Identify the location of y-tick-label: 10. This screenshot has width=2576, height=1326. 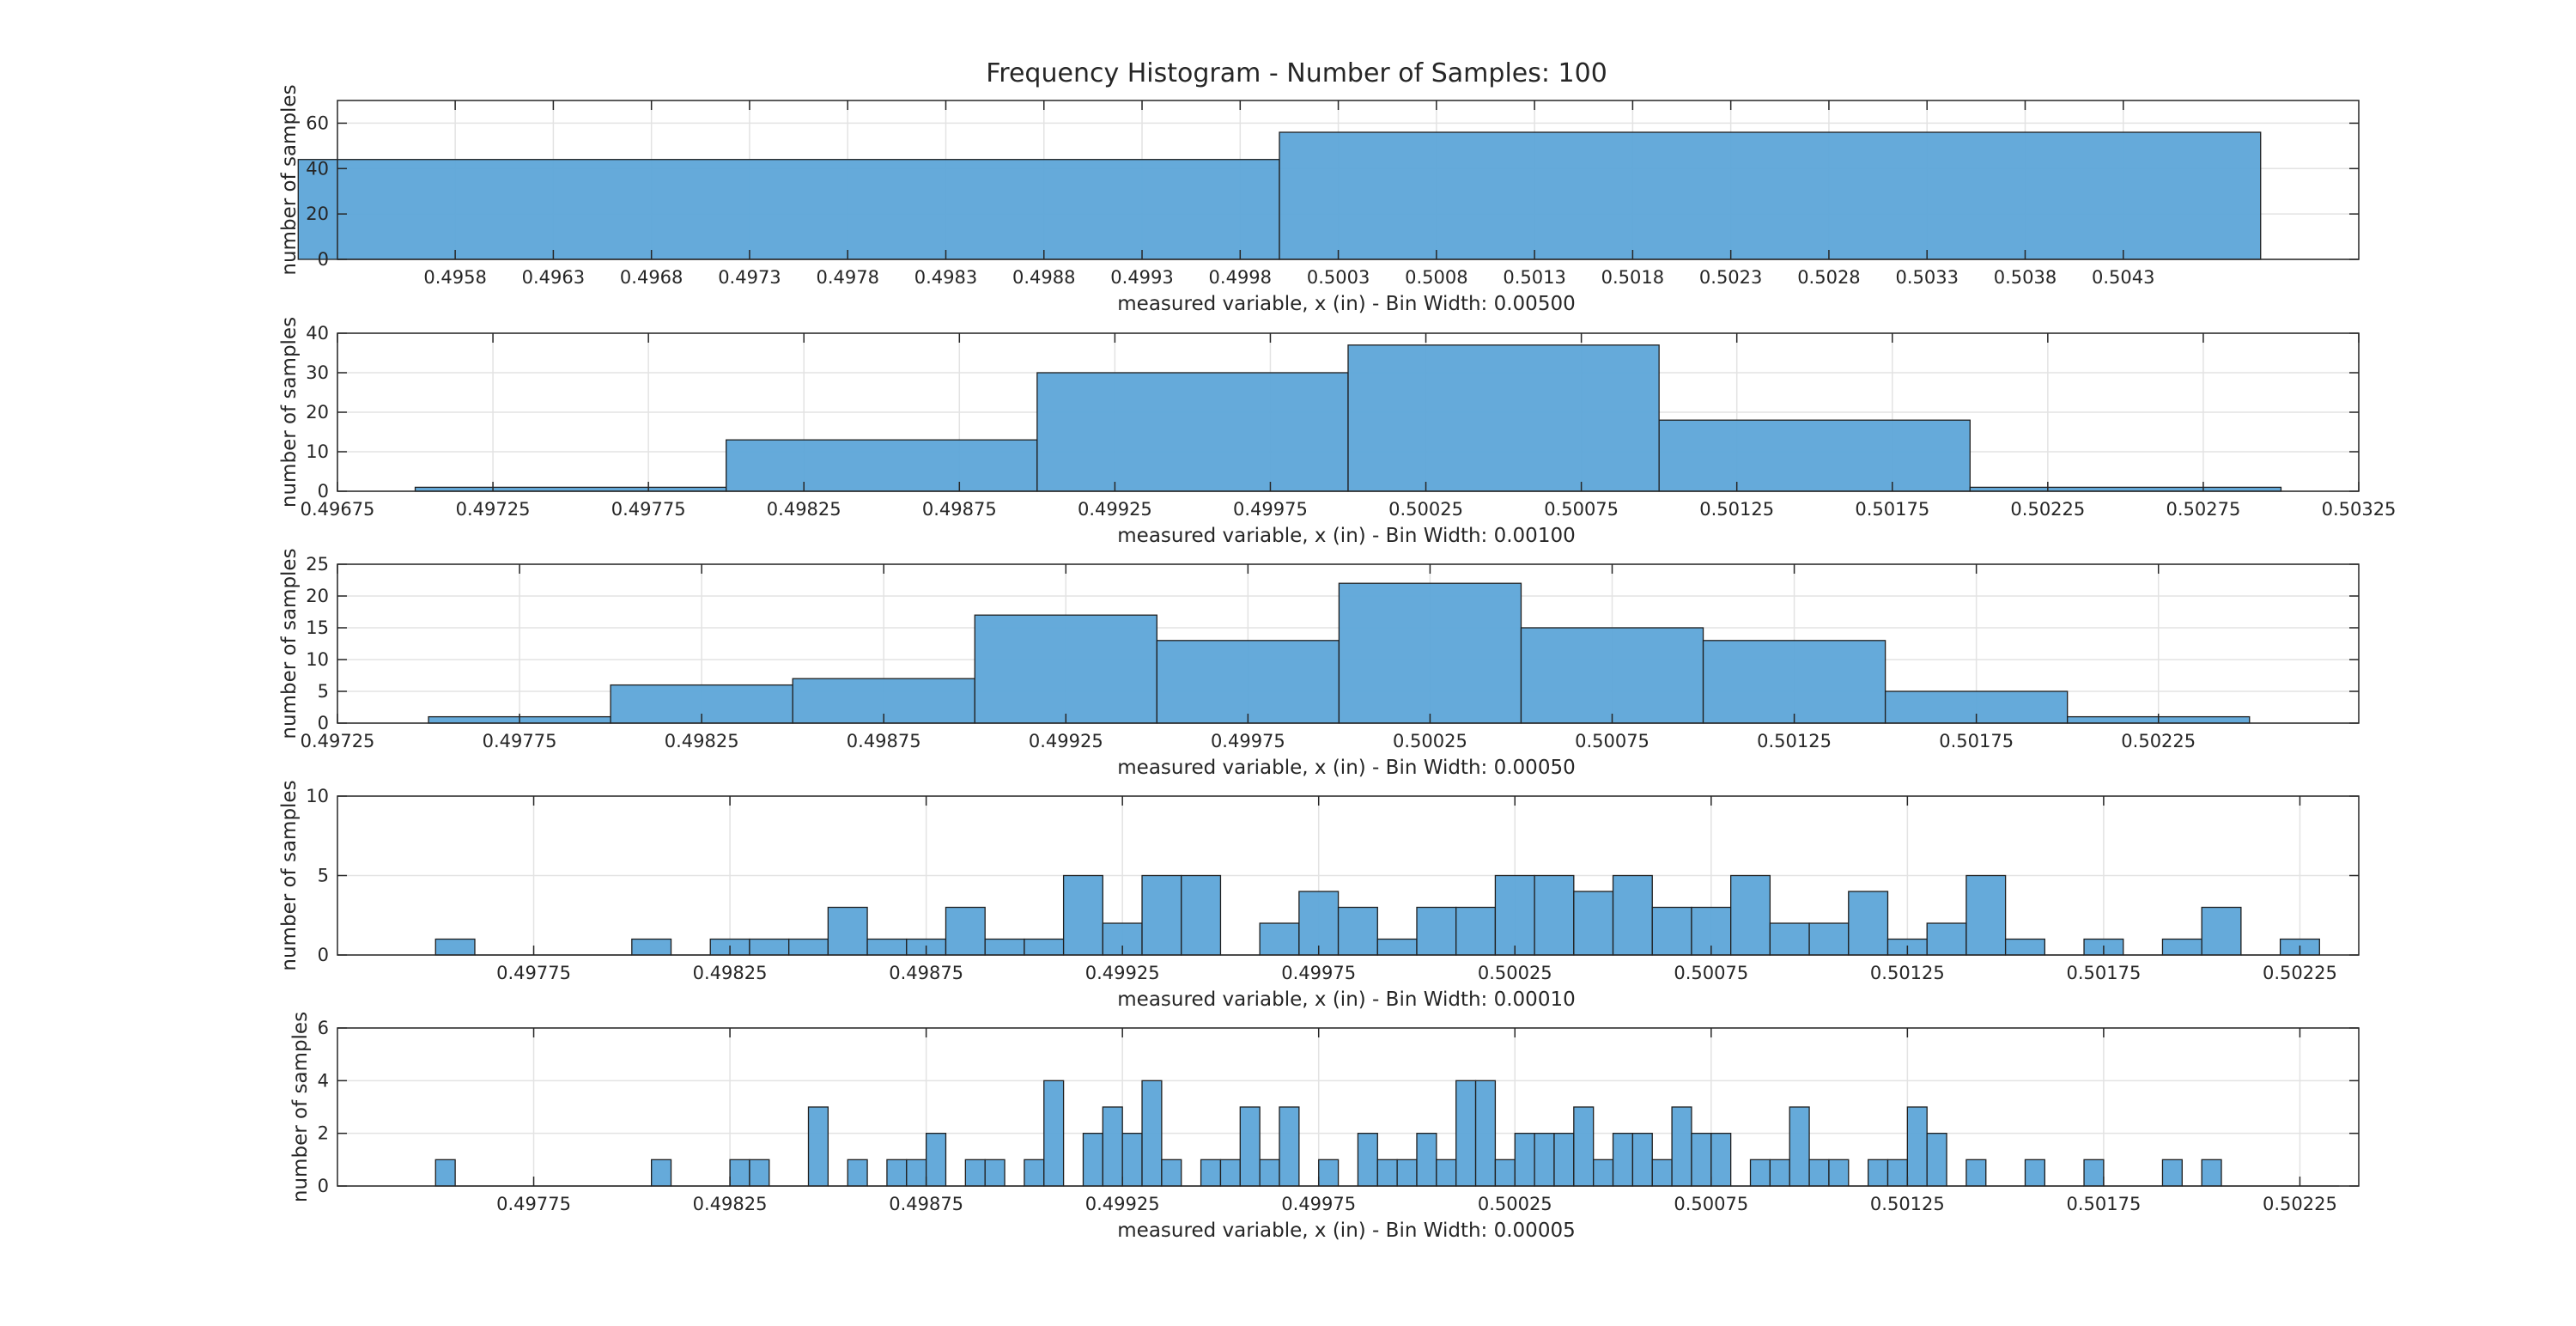
(317, 452).